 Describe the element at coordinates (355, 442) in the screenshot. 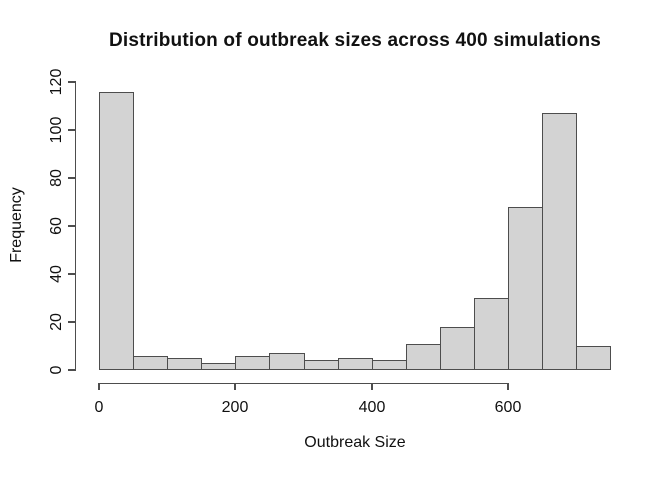

I see `x-axis-label: Outbreak Size` at that location.